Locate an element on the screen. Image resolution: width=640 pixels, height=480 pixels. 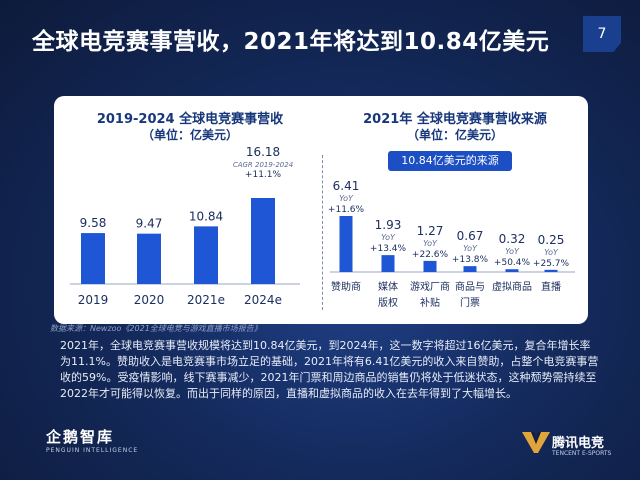
tencent-esports-logo: 腾讯电竞 TENCENT E-SPORTS is located at coordinates (577, 447).